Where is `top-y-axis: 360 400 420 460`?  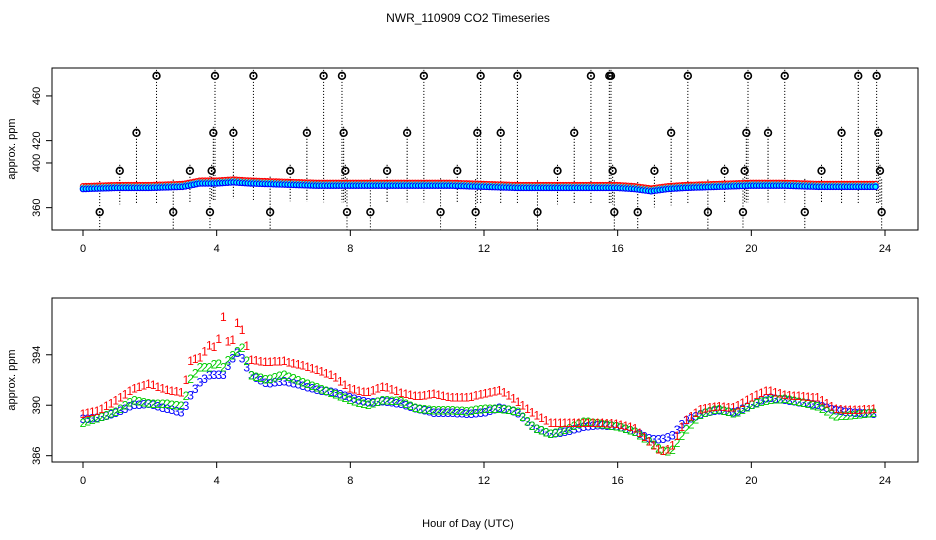 top-y-axis: 360 400 420 460 is located at coordinates (41, 152).